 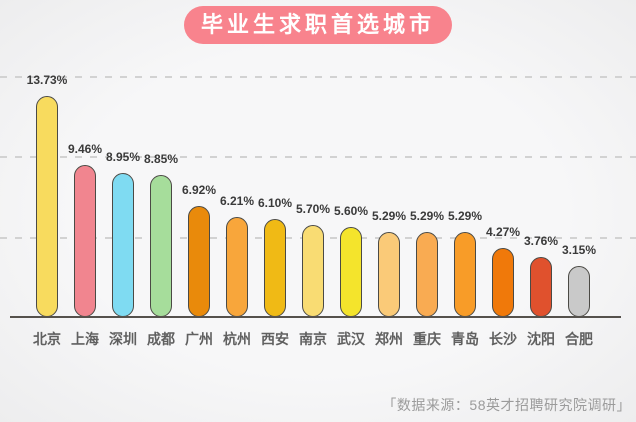 I want to click on bar-column-3: 8.95%, so click(x=123, y=233).